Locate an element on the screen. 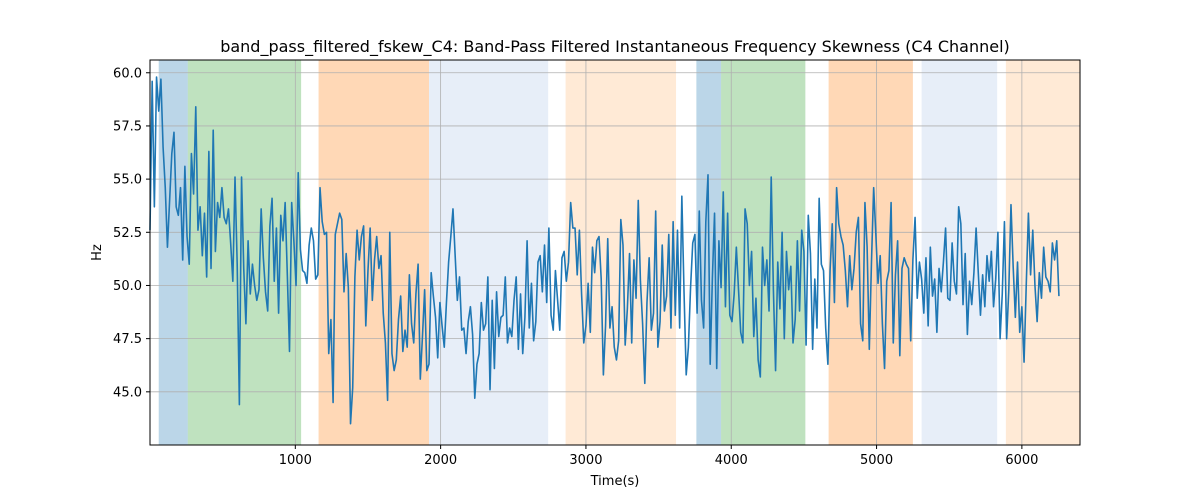 The image size is (1200, 500). x-tick-label: 5000 is located at coordinates (876, 460).